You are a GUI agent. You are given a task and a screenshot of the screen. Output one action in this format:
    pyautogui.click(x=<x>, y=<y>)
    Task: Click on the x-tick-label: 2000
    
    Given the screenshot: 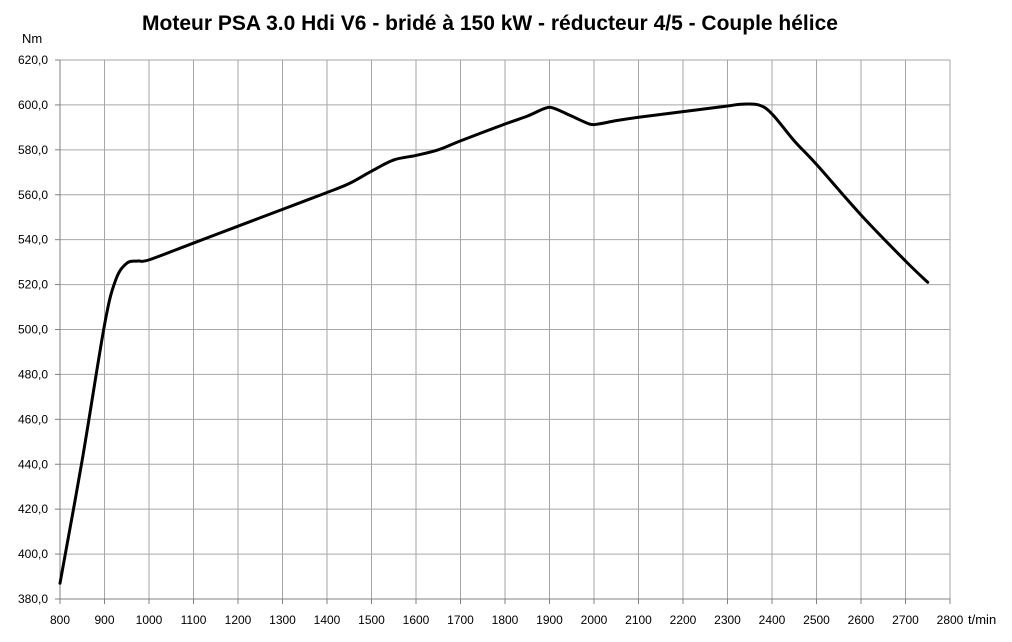 What is the action you would take?
    pyautogui.click(x=594, y=620)
    